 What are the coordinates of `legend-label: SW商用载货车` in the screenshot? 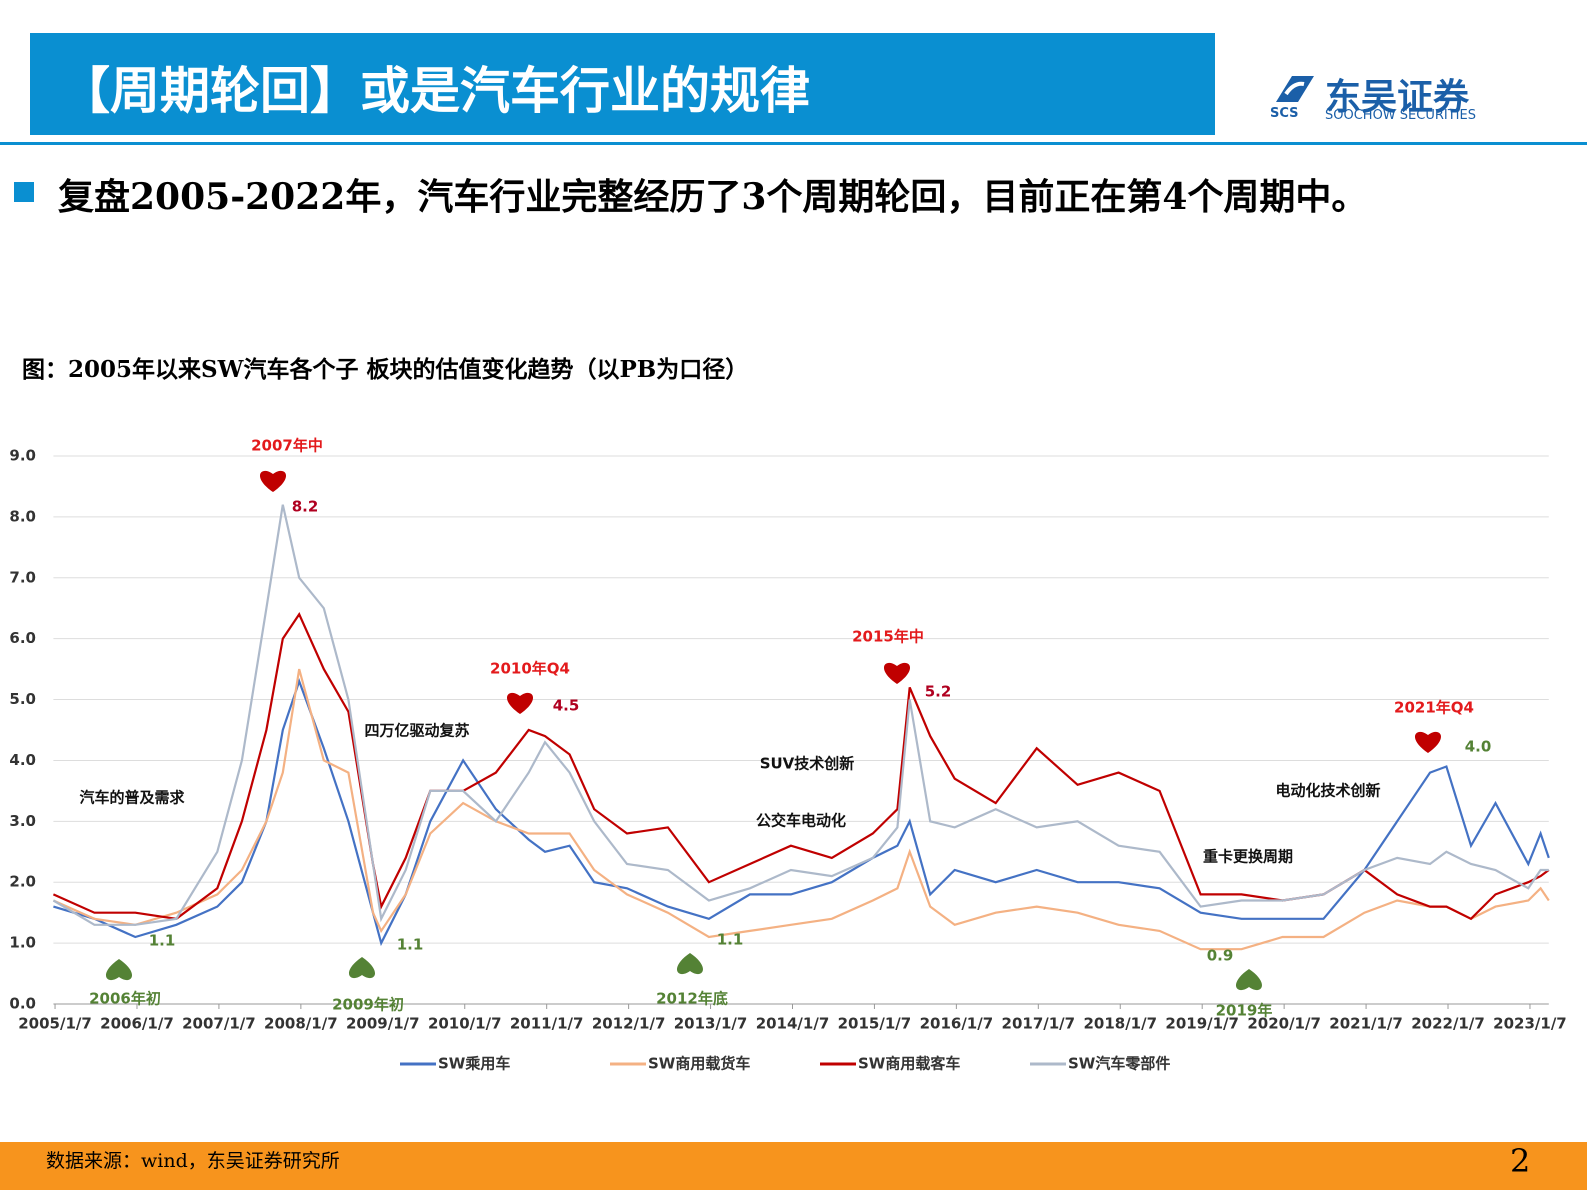 It's located at (699, 1064).